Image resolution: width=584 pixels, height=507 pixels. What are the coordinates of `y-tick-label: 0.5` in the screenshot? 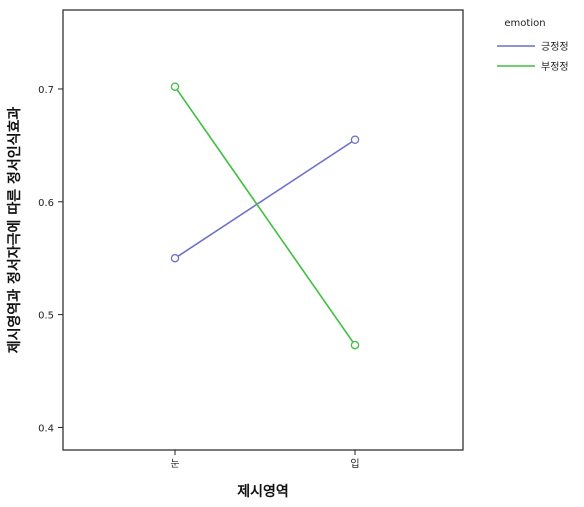 It's located at (46, 316).